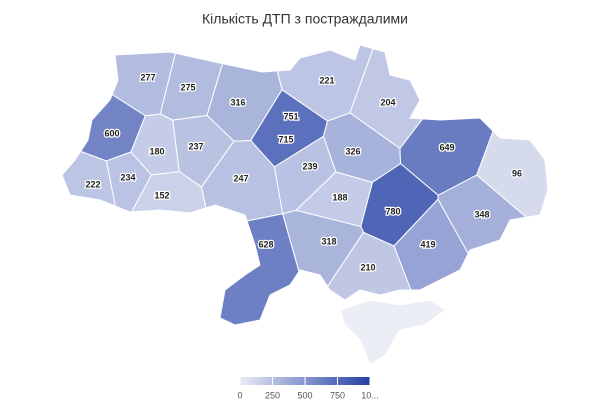 The width and height of the screenshot is (610, 404). Describe the element at coordinates (427, 244) in the screenshot. I see `value-label: 419` at that location.